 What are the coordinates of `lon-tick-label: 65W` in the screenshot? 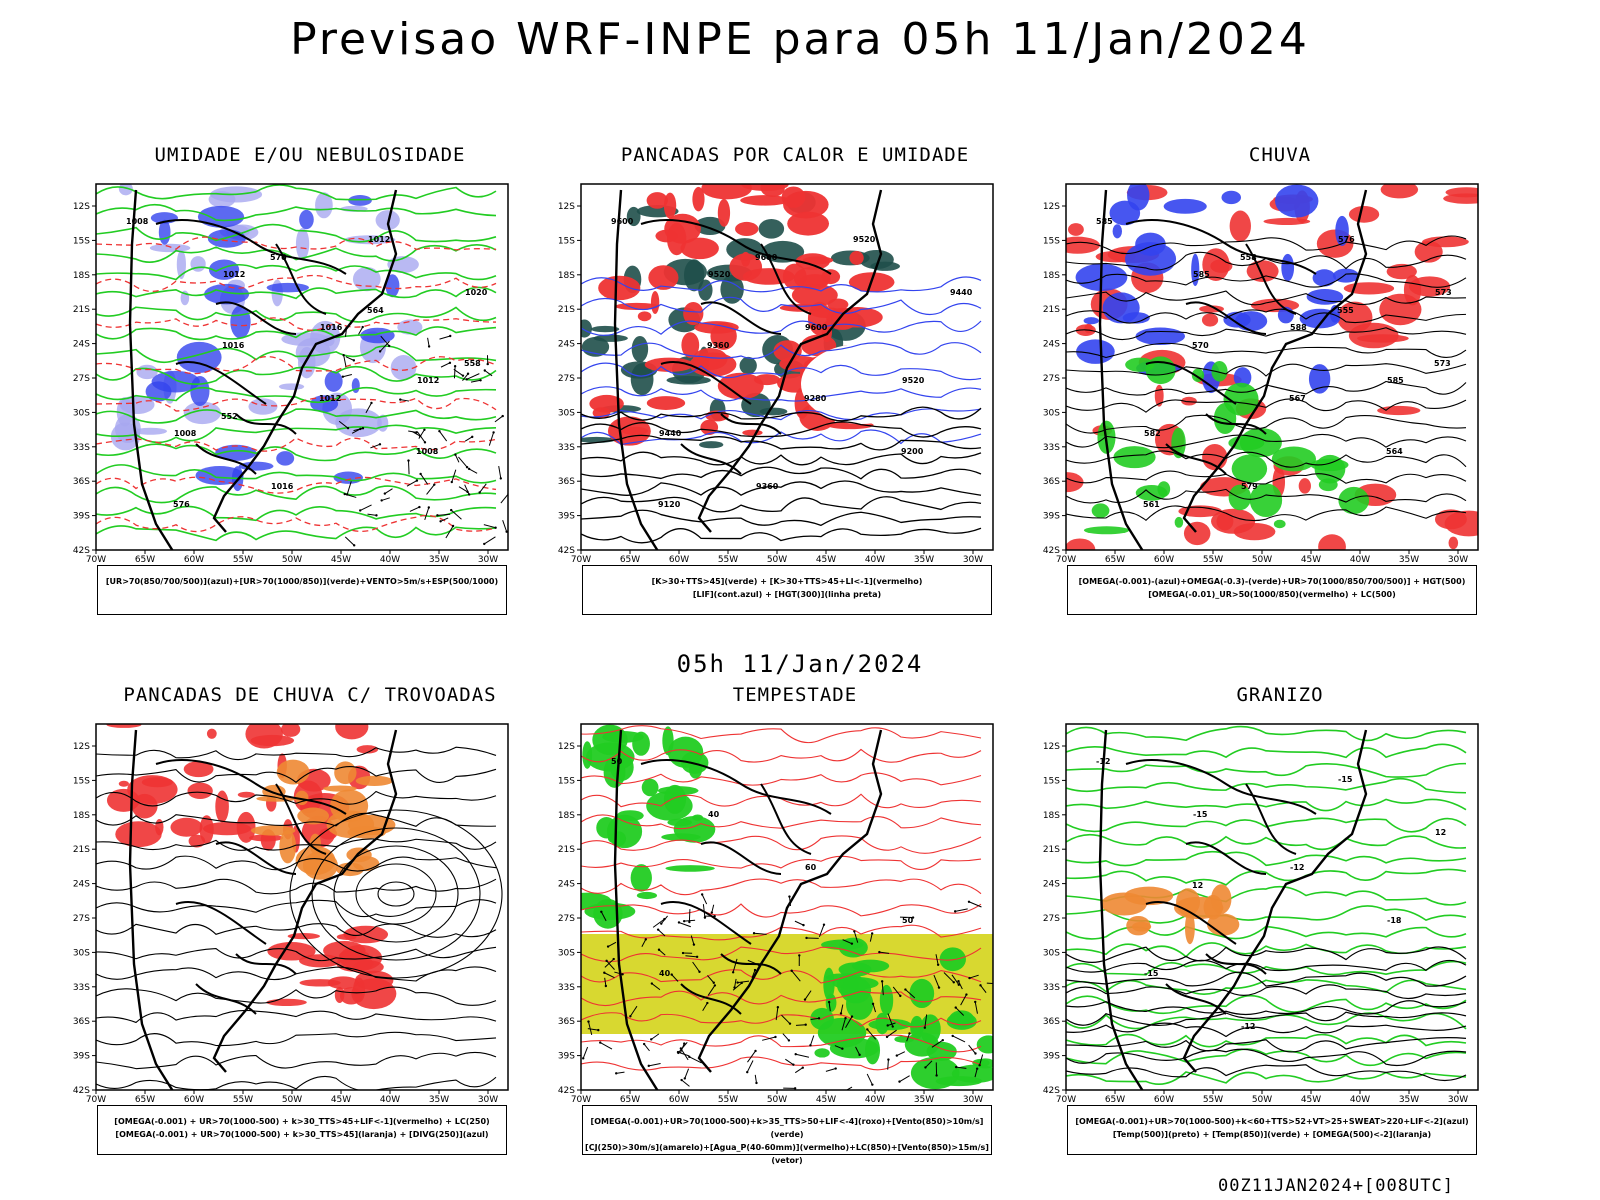 It's located at (630, 1100).